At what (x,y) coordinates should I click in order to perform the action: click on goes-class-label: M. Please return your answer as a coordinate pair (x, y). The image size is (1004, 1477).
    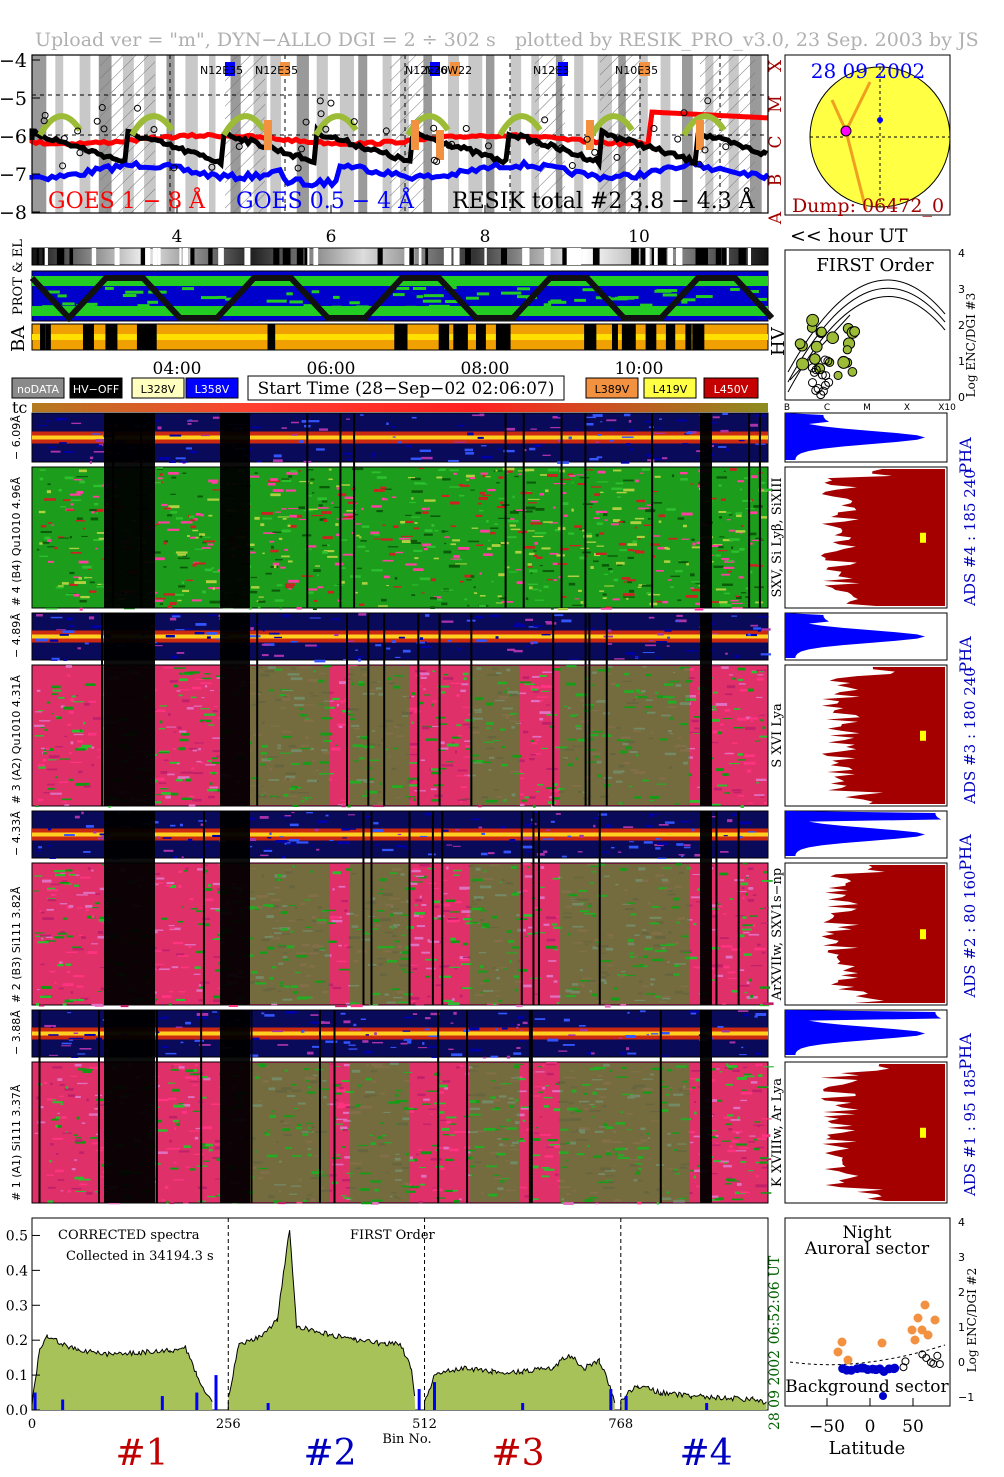
    Looking at the image, I should click on (776, 103).